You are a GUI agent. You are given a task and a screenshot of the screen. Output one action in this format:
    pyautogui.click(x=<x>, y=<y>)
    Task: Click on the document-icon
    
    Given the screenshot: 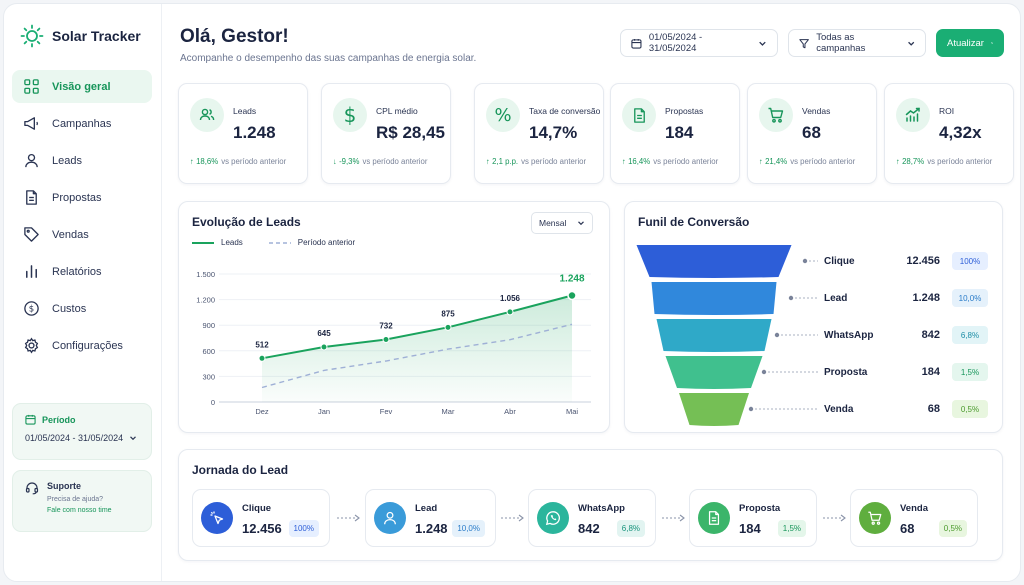 What is the action you would take?
    pyautogui.click(x=639, y=115)
    